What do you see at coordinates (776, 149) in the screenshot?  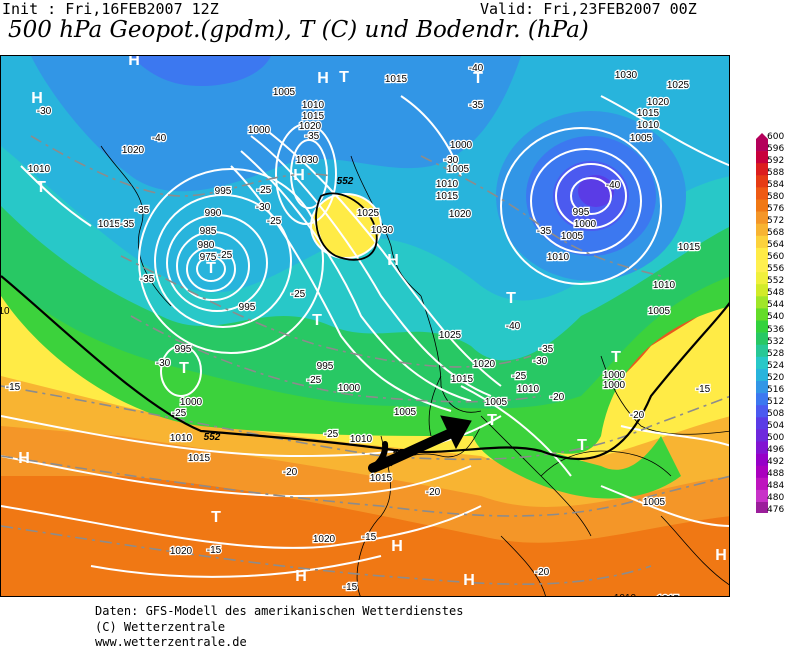 I see `colorbar-tick-label: 596` at bounding box center [776, 149].